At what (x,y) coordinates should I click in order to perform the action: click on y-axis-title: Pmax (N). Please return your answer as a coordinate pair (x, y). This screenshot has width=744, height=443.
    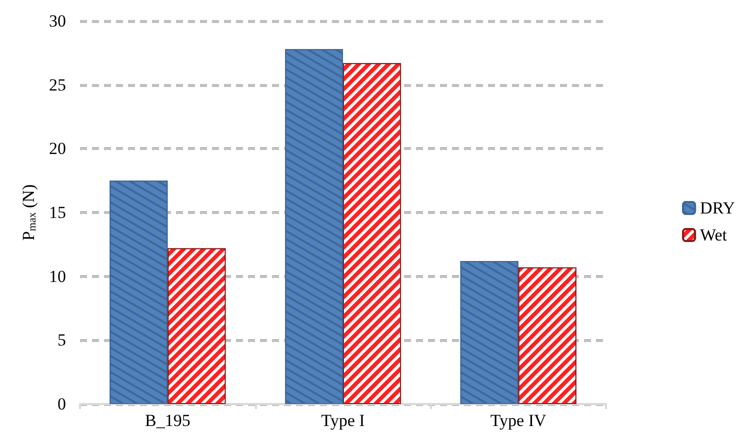
    Looking at the image, I should click on (29, 212).